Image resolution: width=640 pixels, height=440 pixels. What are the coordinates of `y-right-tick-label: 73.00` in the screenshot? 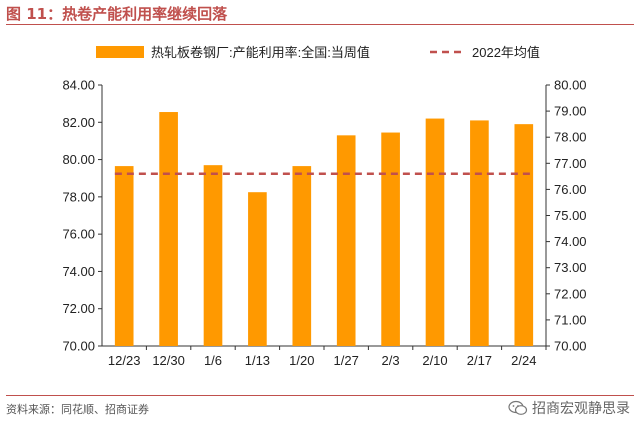 It's located at (570, 267).